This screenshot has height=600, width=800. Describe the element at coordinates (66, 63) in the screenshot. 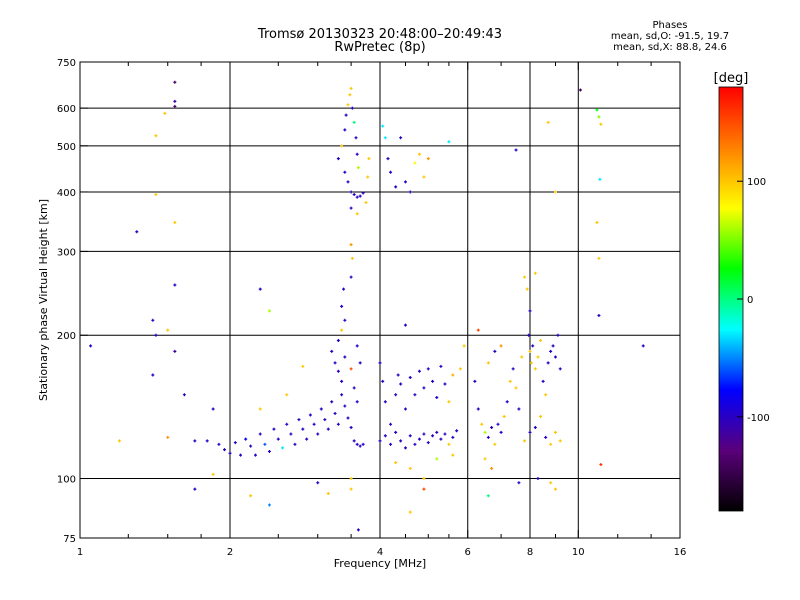

I see `y-tick-label: 750` at that location.